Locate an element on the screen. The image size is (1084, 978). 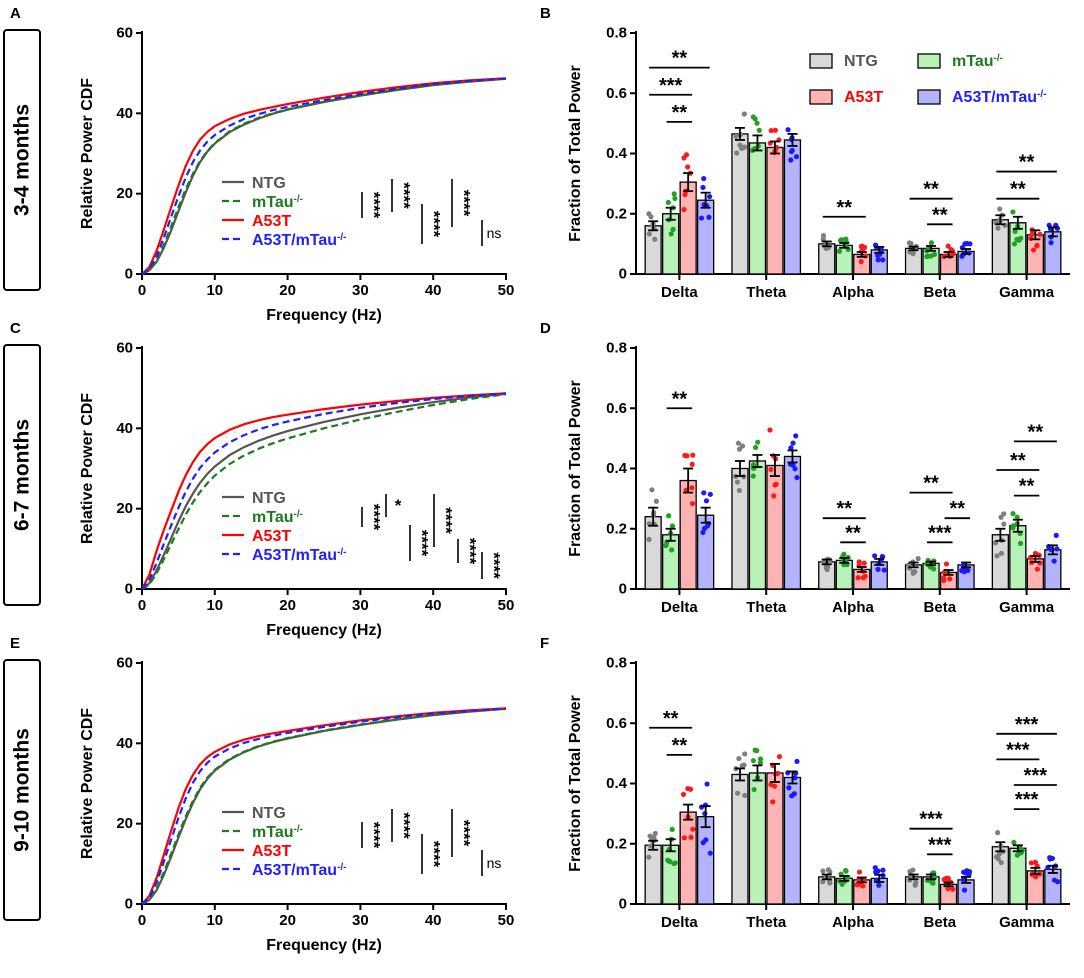
x-axis-label: Frequency (Hz) is located at coordinates (324, 945).